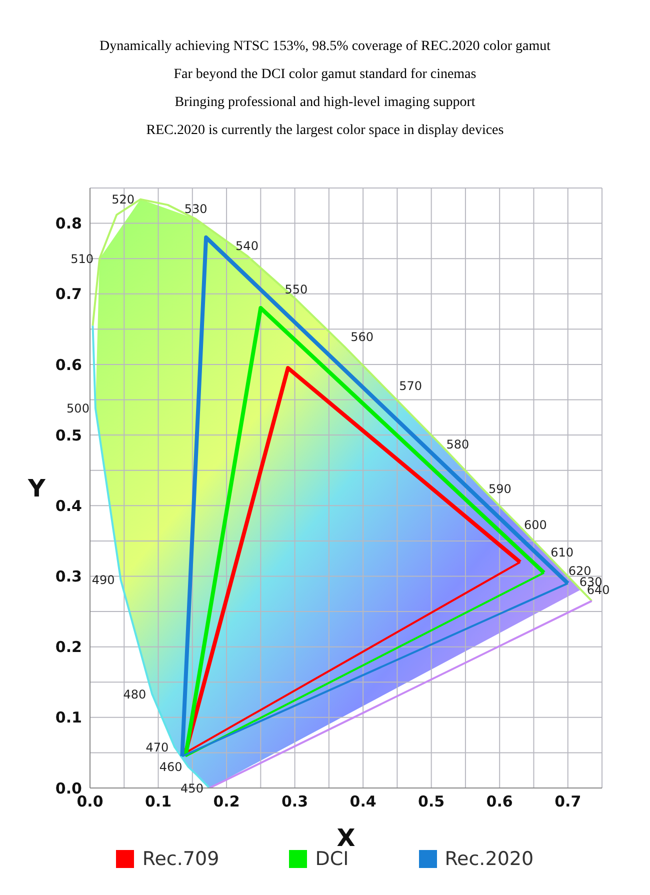 This screenshot has height=895, width=650. Describe the element at coordinates (325, 47) in the screenshot. I see `chart-title: Dynamically achieving NTSC 153%, 98.5% coverage of REC.2020 color gamut` at that location.